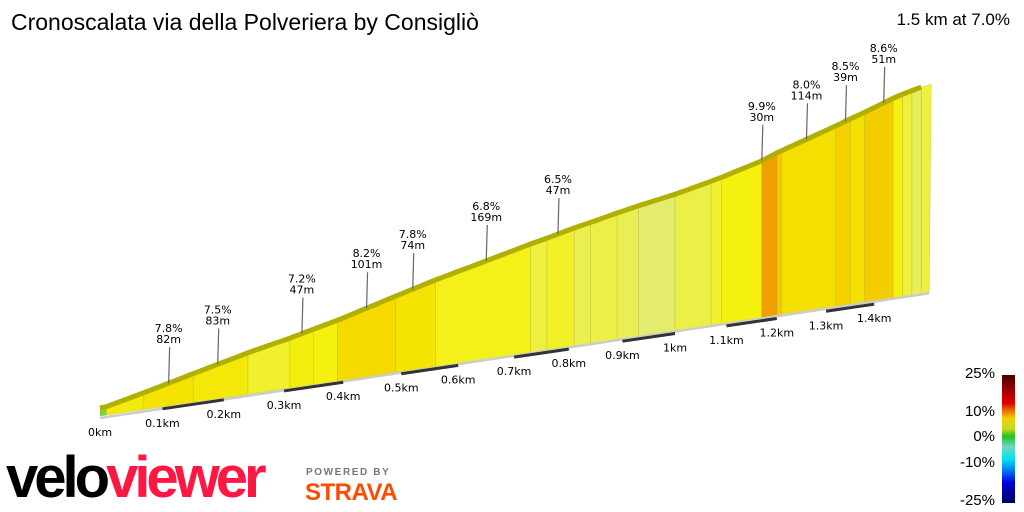 Image resolution: width=1024 pixels, height=512 pixels. I want to click on annotation-gradient: 8.5%, so click(845, 66).